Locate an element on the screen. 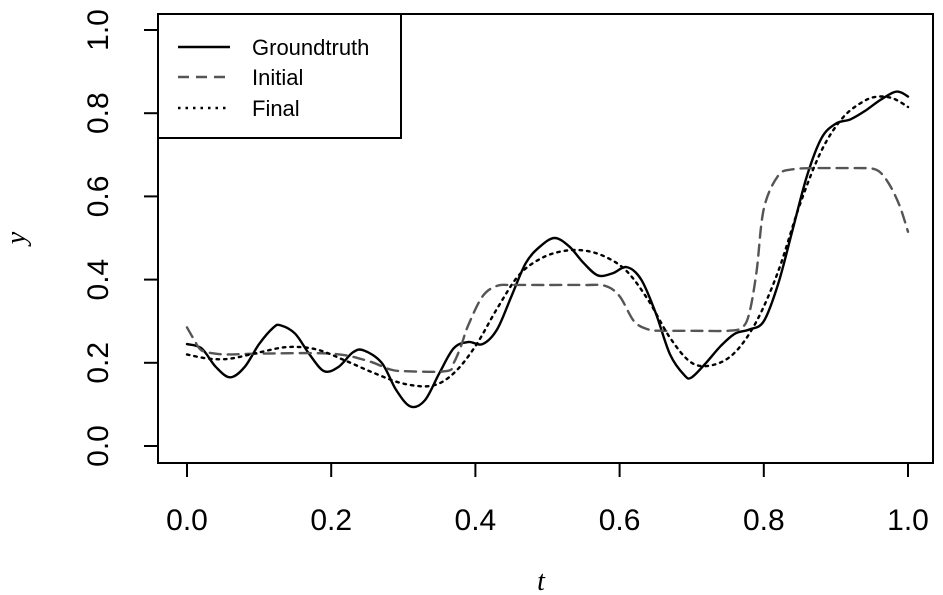 The width and height of the screenshot is (943, 595). x-tick-label: 0.8 is located at coordinates (764, 520).